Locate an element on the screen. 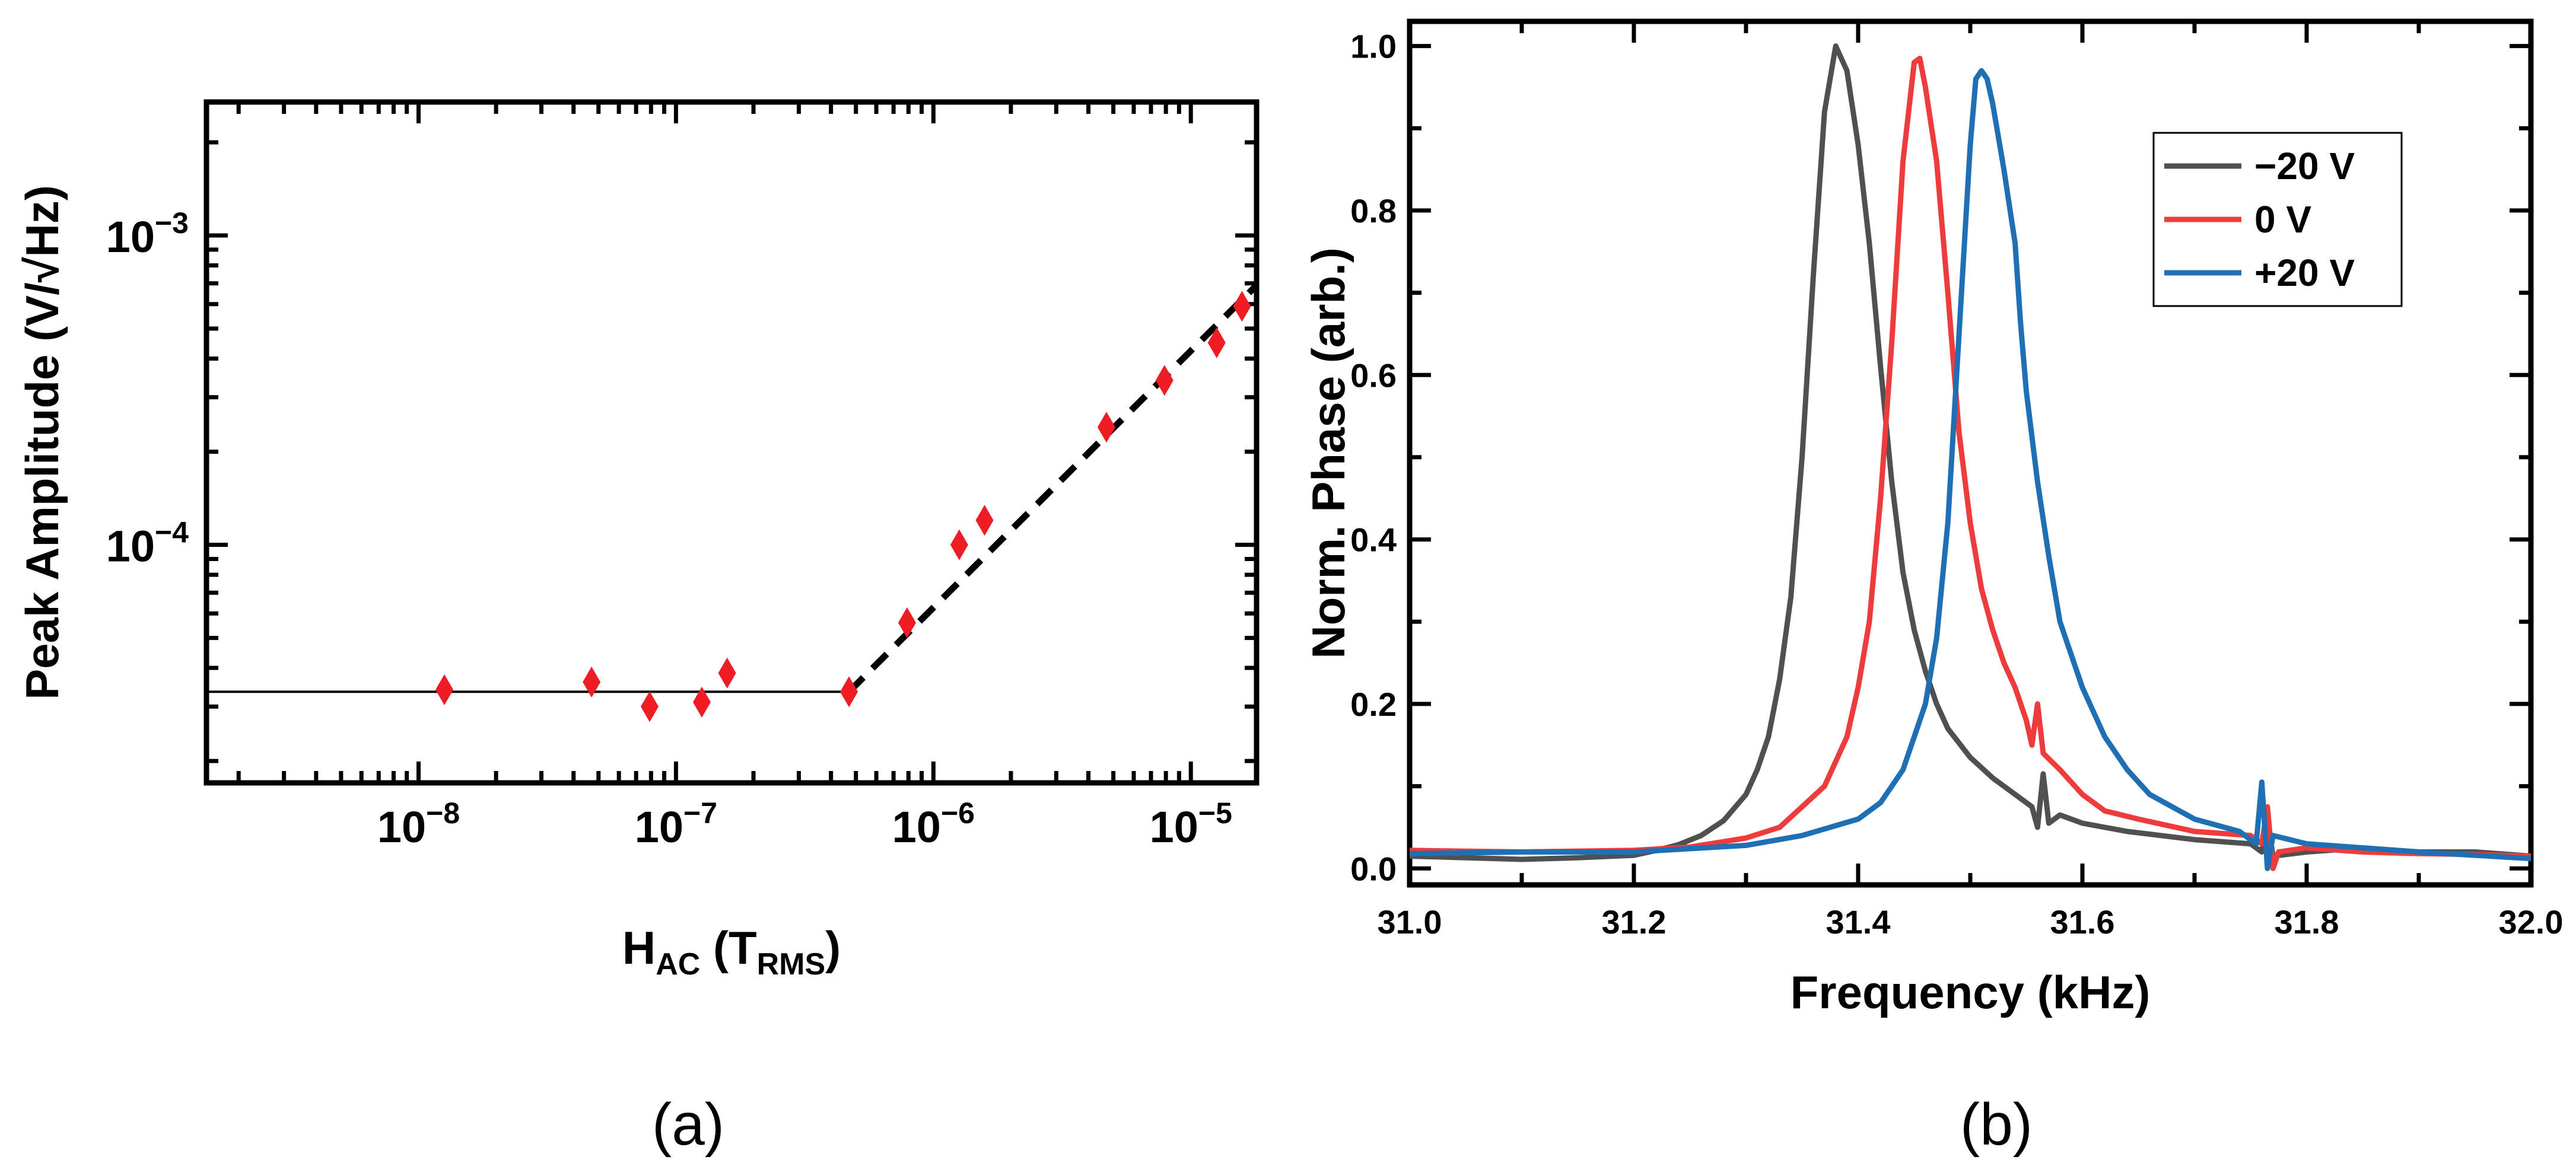  linear-fit-line is located at coordinates (1053, 488).